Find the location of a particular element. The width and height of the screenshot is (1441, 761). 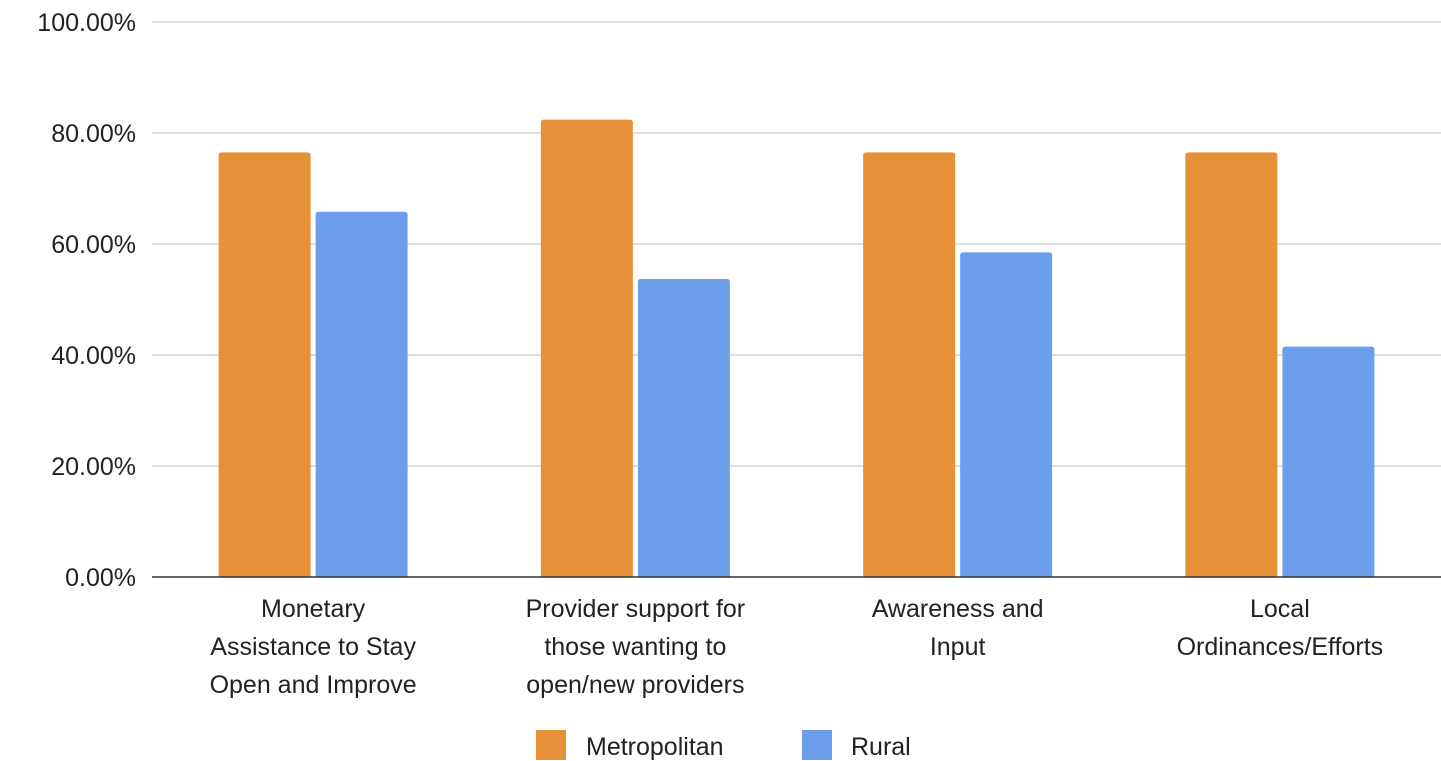

y-tick-label: 100.00% is located at coordinates (86, 23).